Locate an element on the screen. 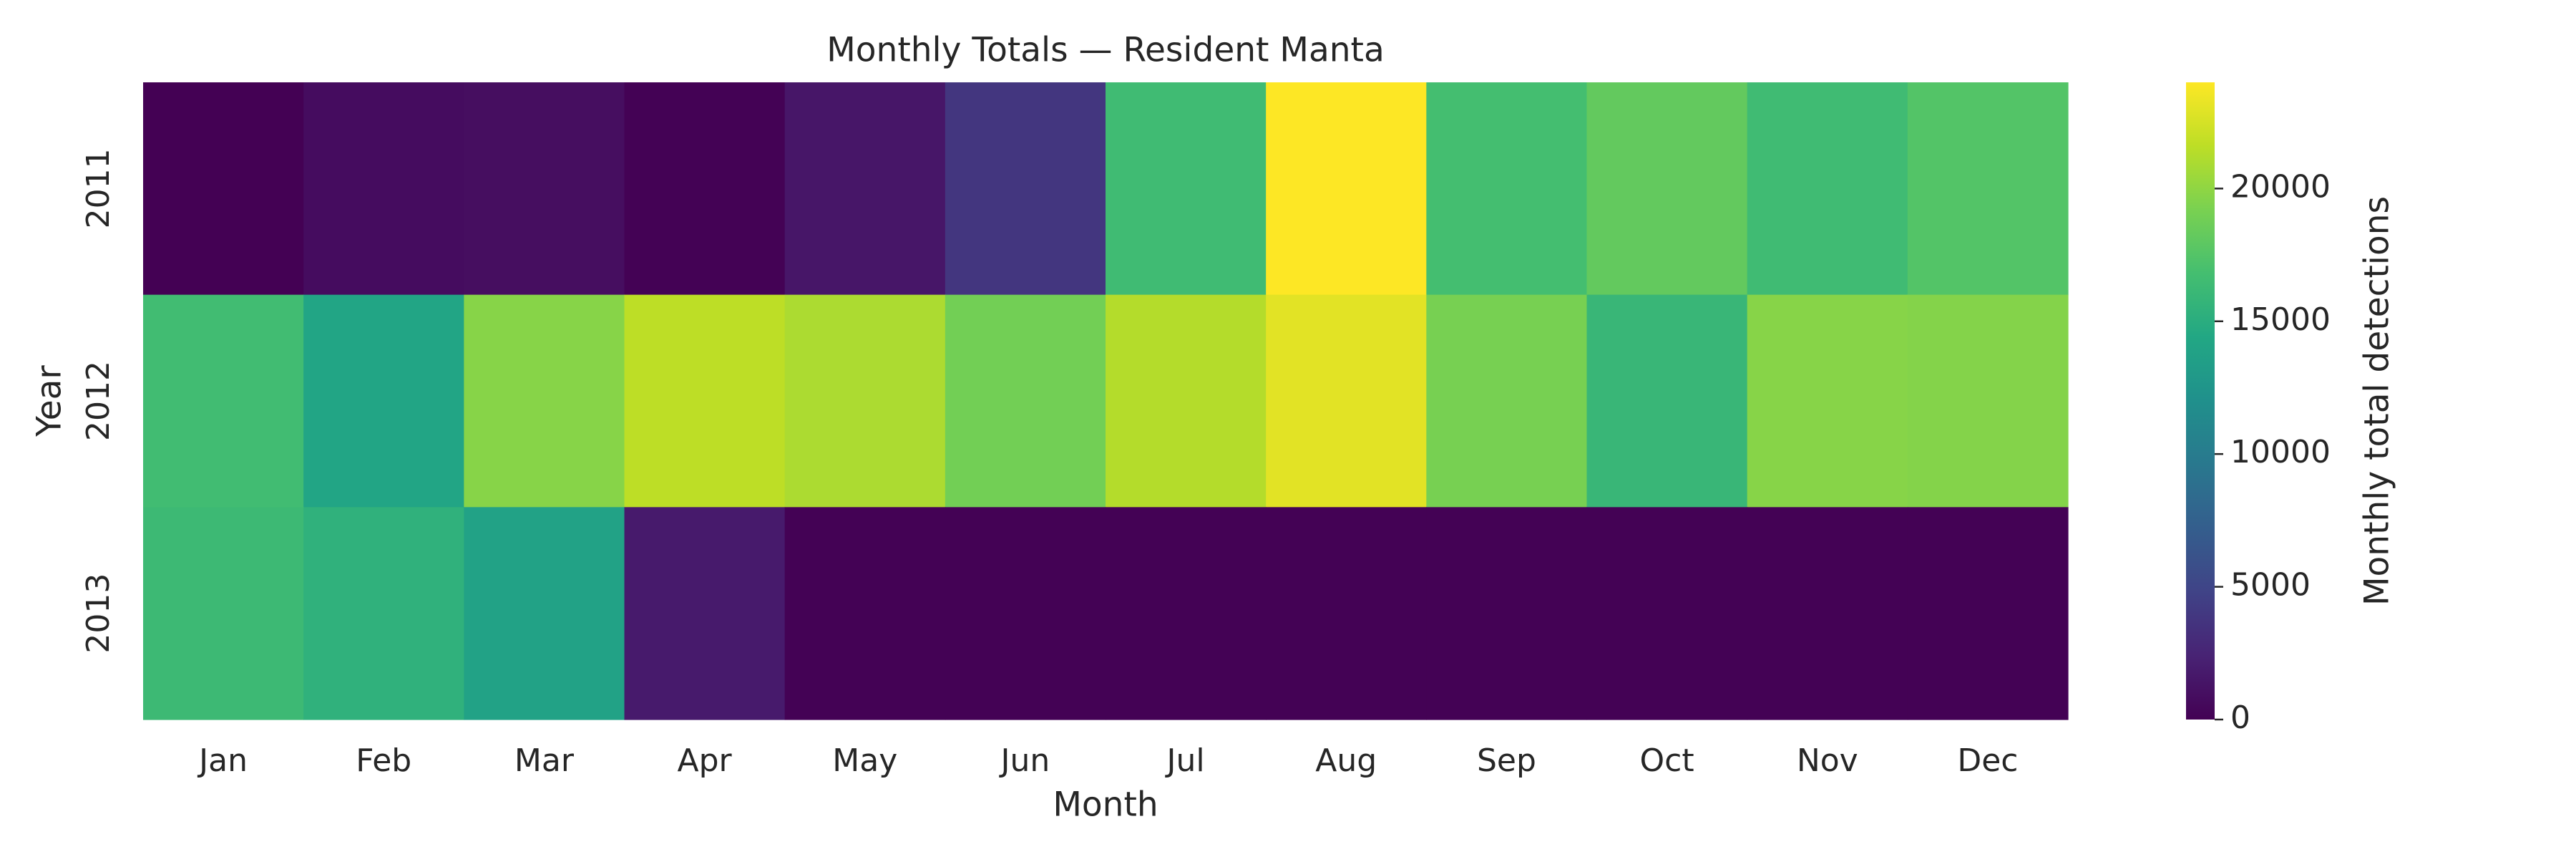 The height and width of the screenshot is (862, 2576). x-tick-label-dec: Dec is located at coordinates (1987, 760).